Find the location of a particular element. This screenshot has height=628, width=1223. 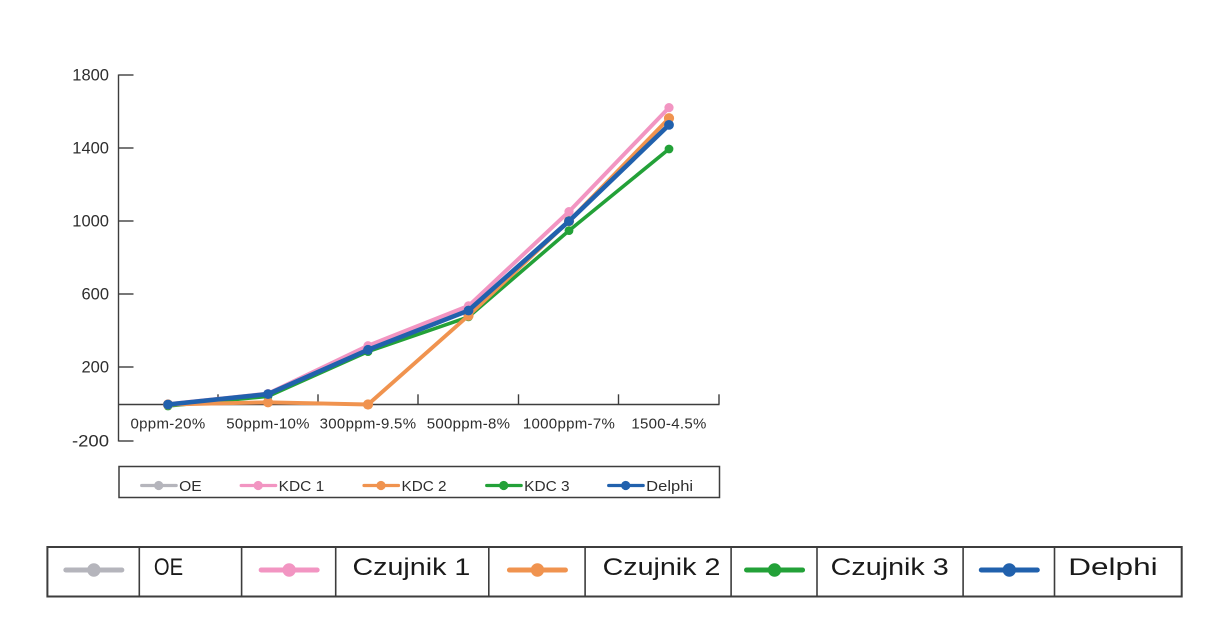

svg-text: 1400 is located at coordinates (90, 149).